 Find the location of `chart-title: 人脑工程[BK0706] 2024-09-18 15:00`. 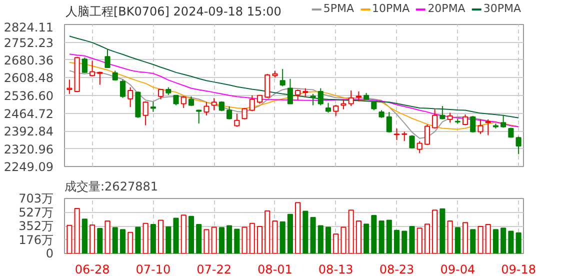

chart-title: 人脑工程[BK0706] 2024-09-18 15:00 is located at coordinates (173, 11).